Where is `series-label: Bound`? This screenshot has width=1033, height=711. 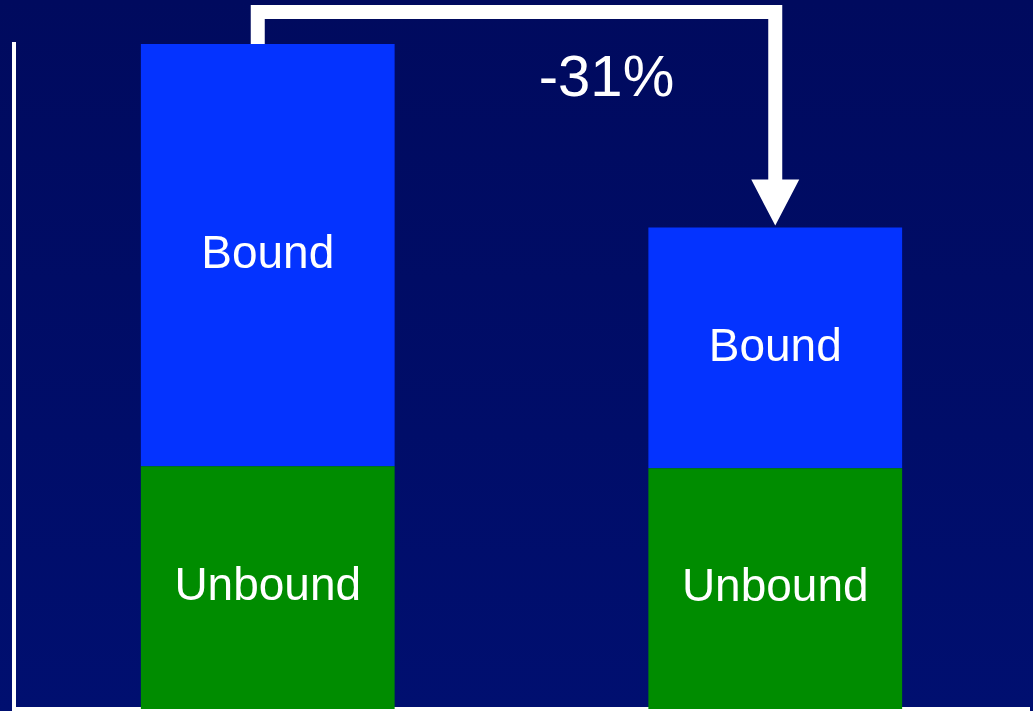 series-label: Bound is located at coordinates (268, 251).